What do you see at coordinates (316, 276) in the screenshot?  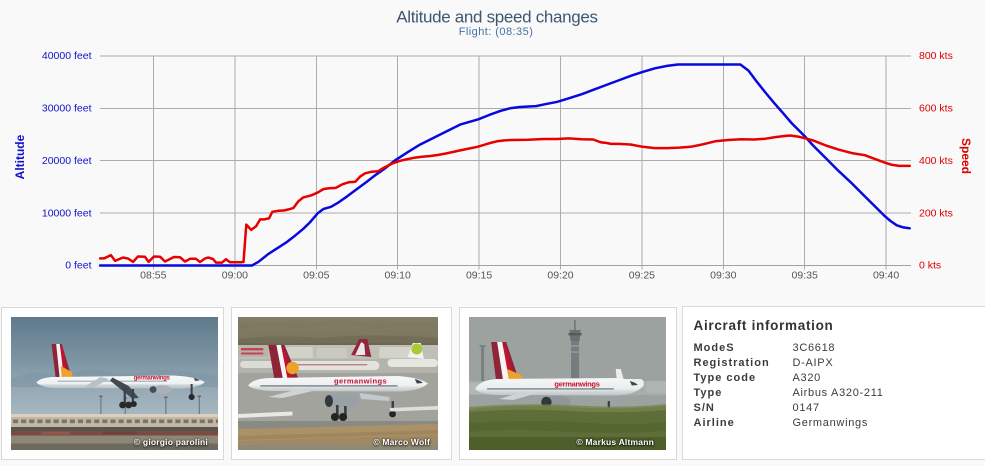 I see `svg-text: 09:05` at bounding box center [316, 276].